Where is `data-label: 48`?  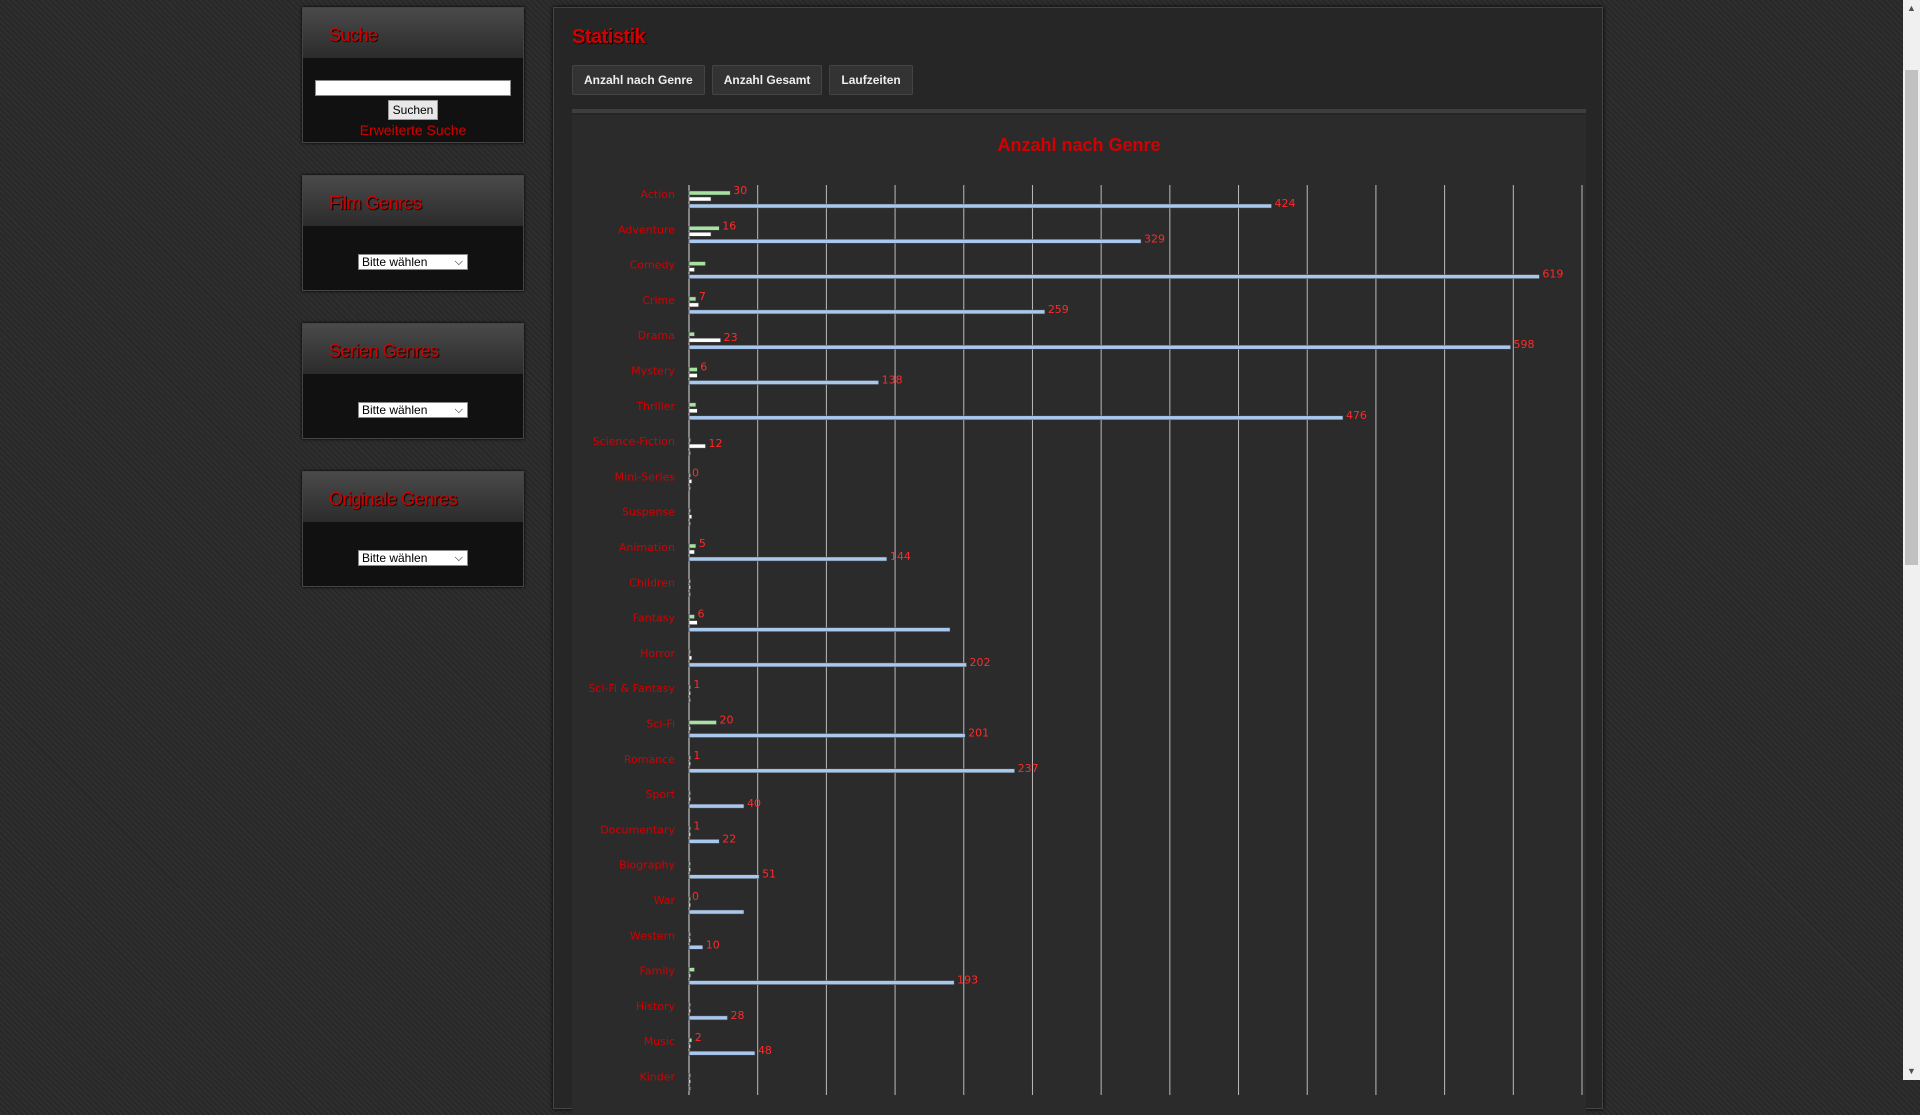
data-label: 48 is located at coordinates (765, 1050).